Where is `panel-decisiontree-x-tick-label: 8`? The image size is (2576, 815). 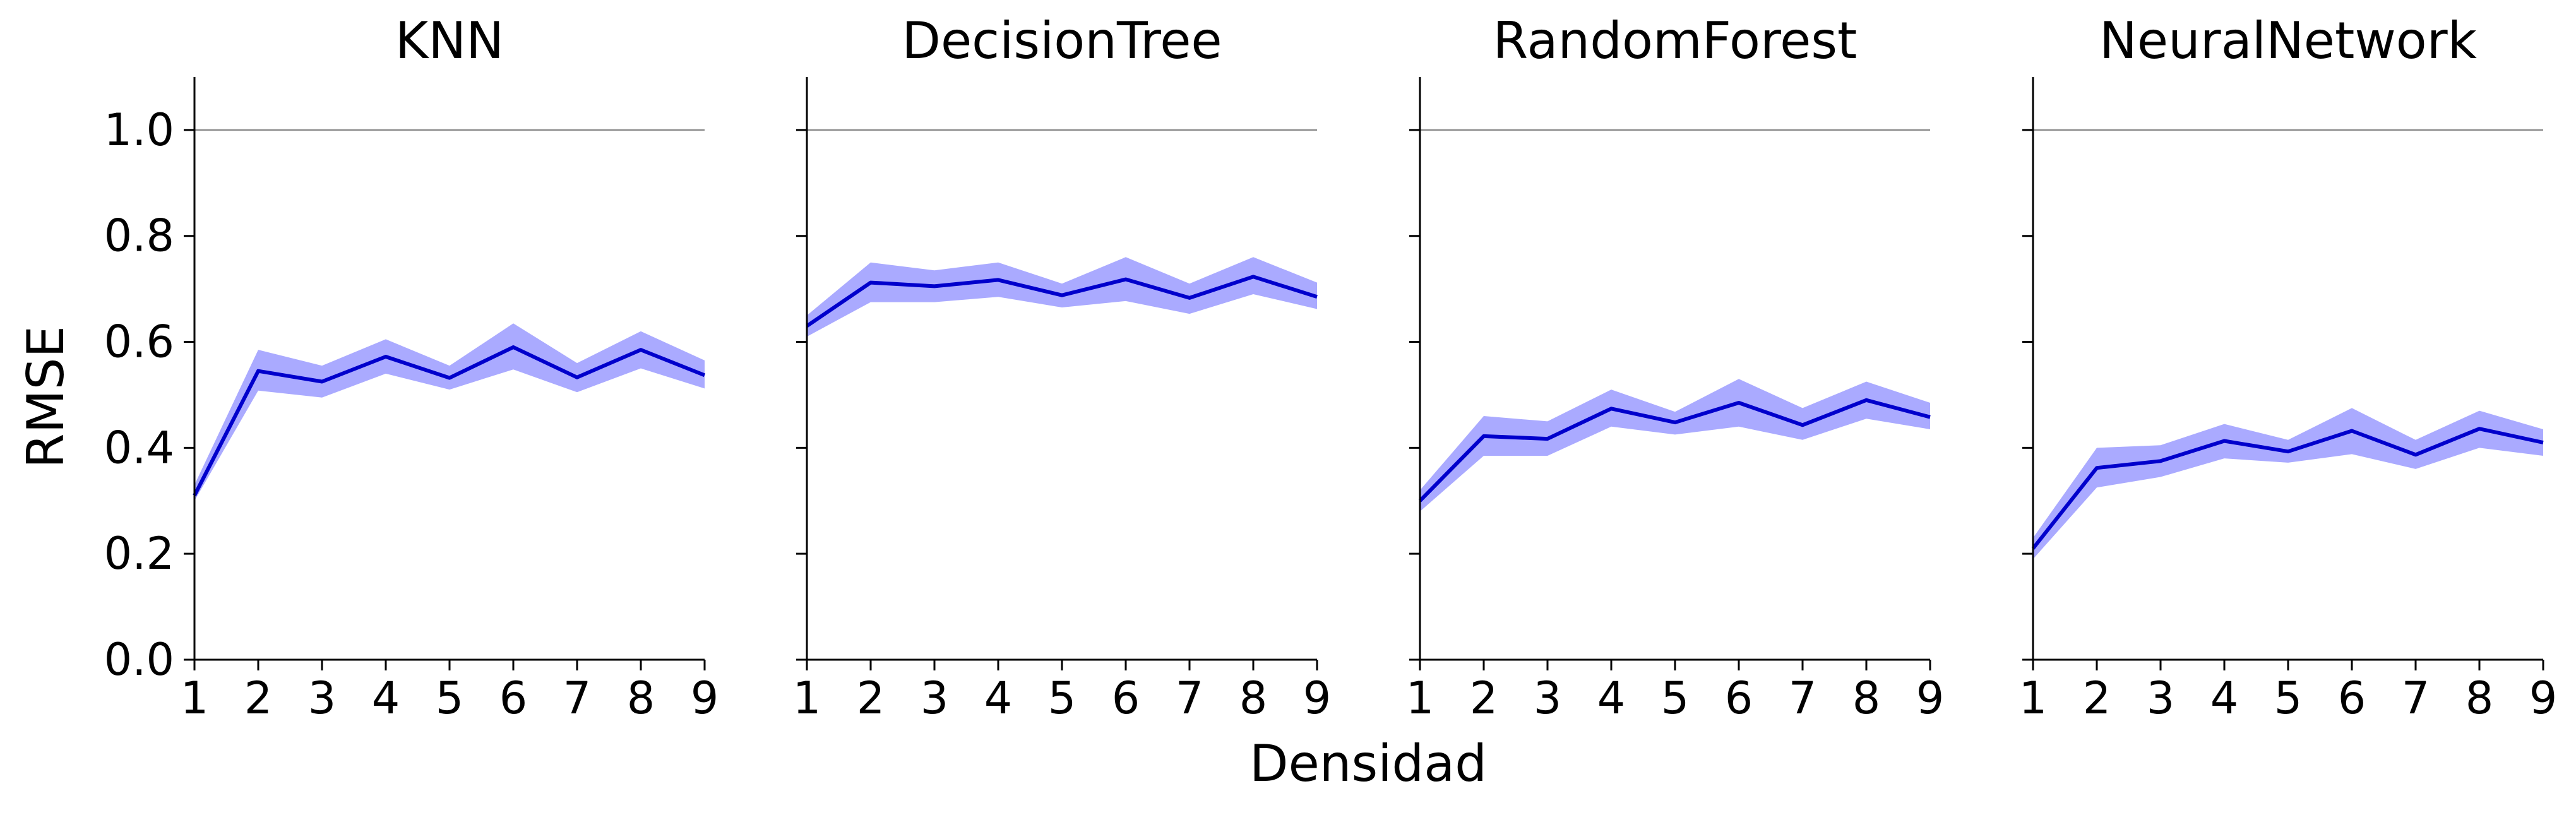
panel-decisiontree-x-tick-label: 8 is located at coordinates (1253, 698).